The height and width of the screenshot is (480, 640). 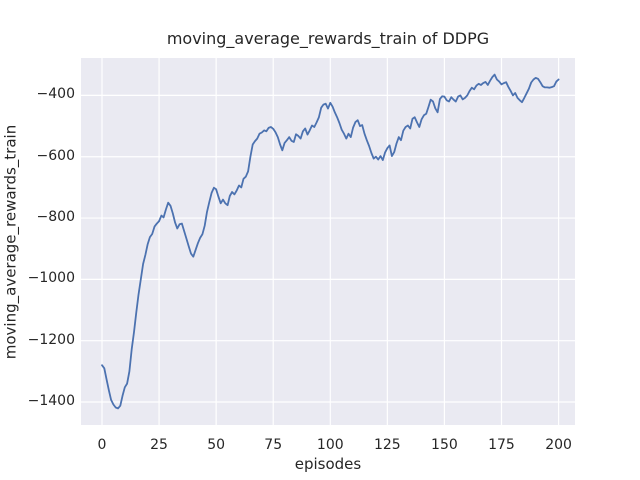 I want to click on x-tick-label: 150, so click(x=444, y=445).